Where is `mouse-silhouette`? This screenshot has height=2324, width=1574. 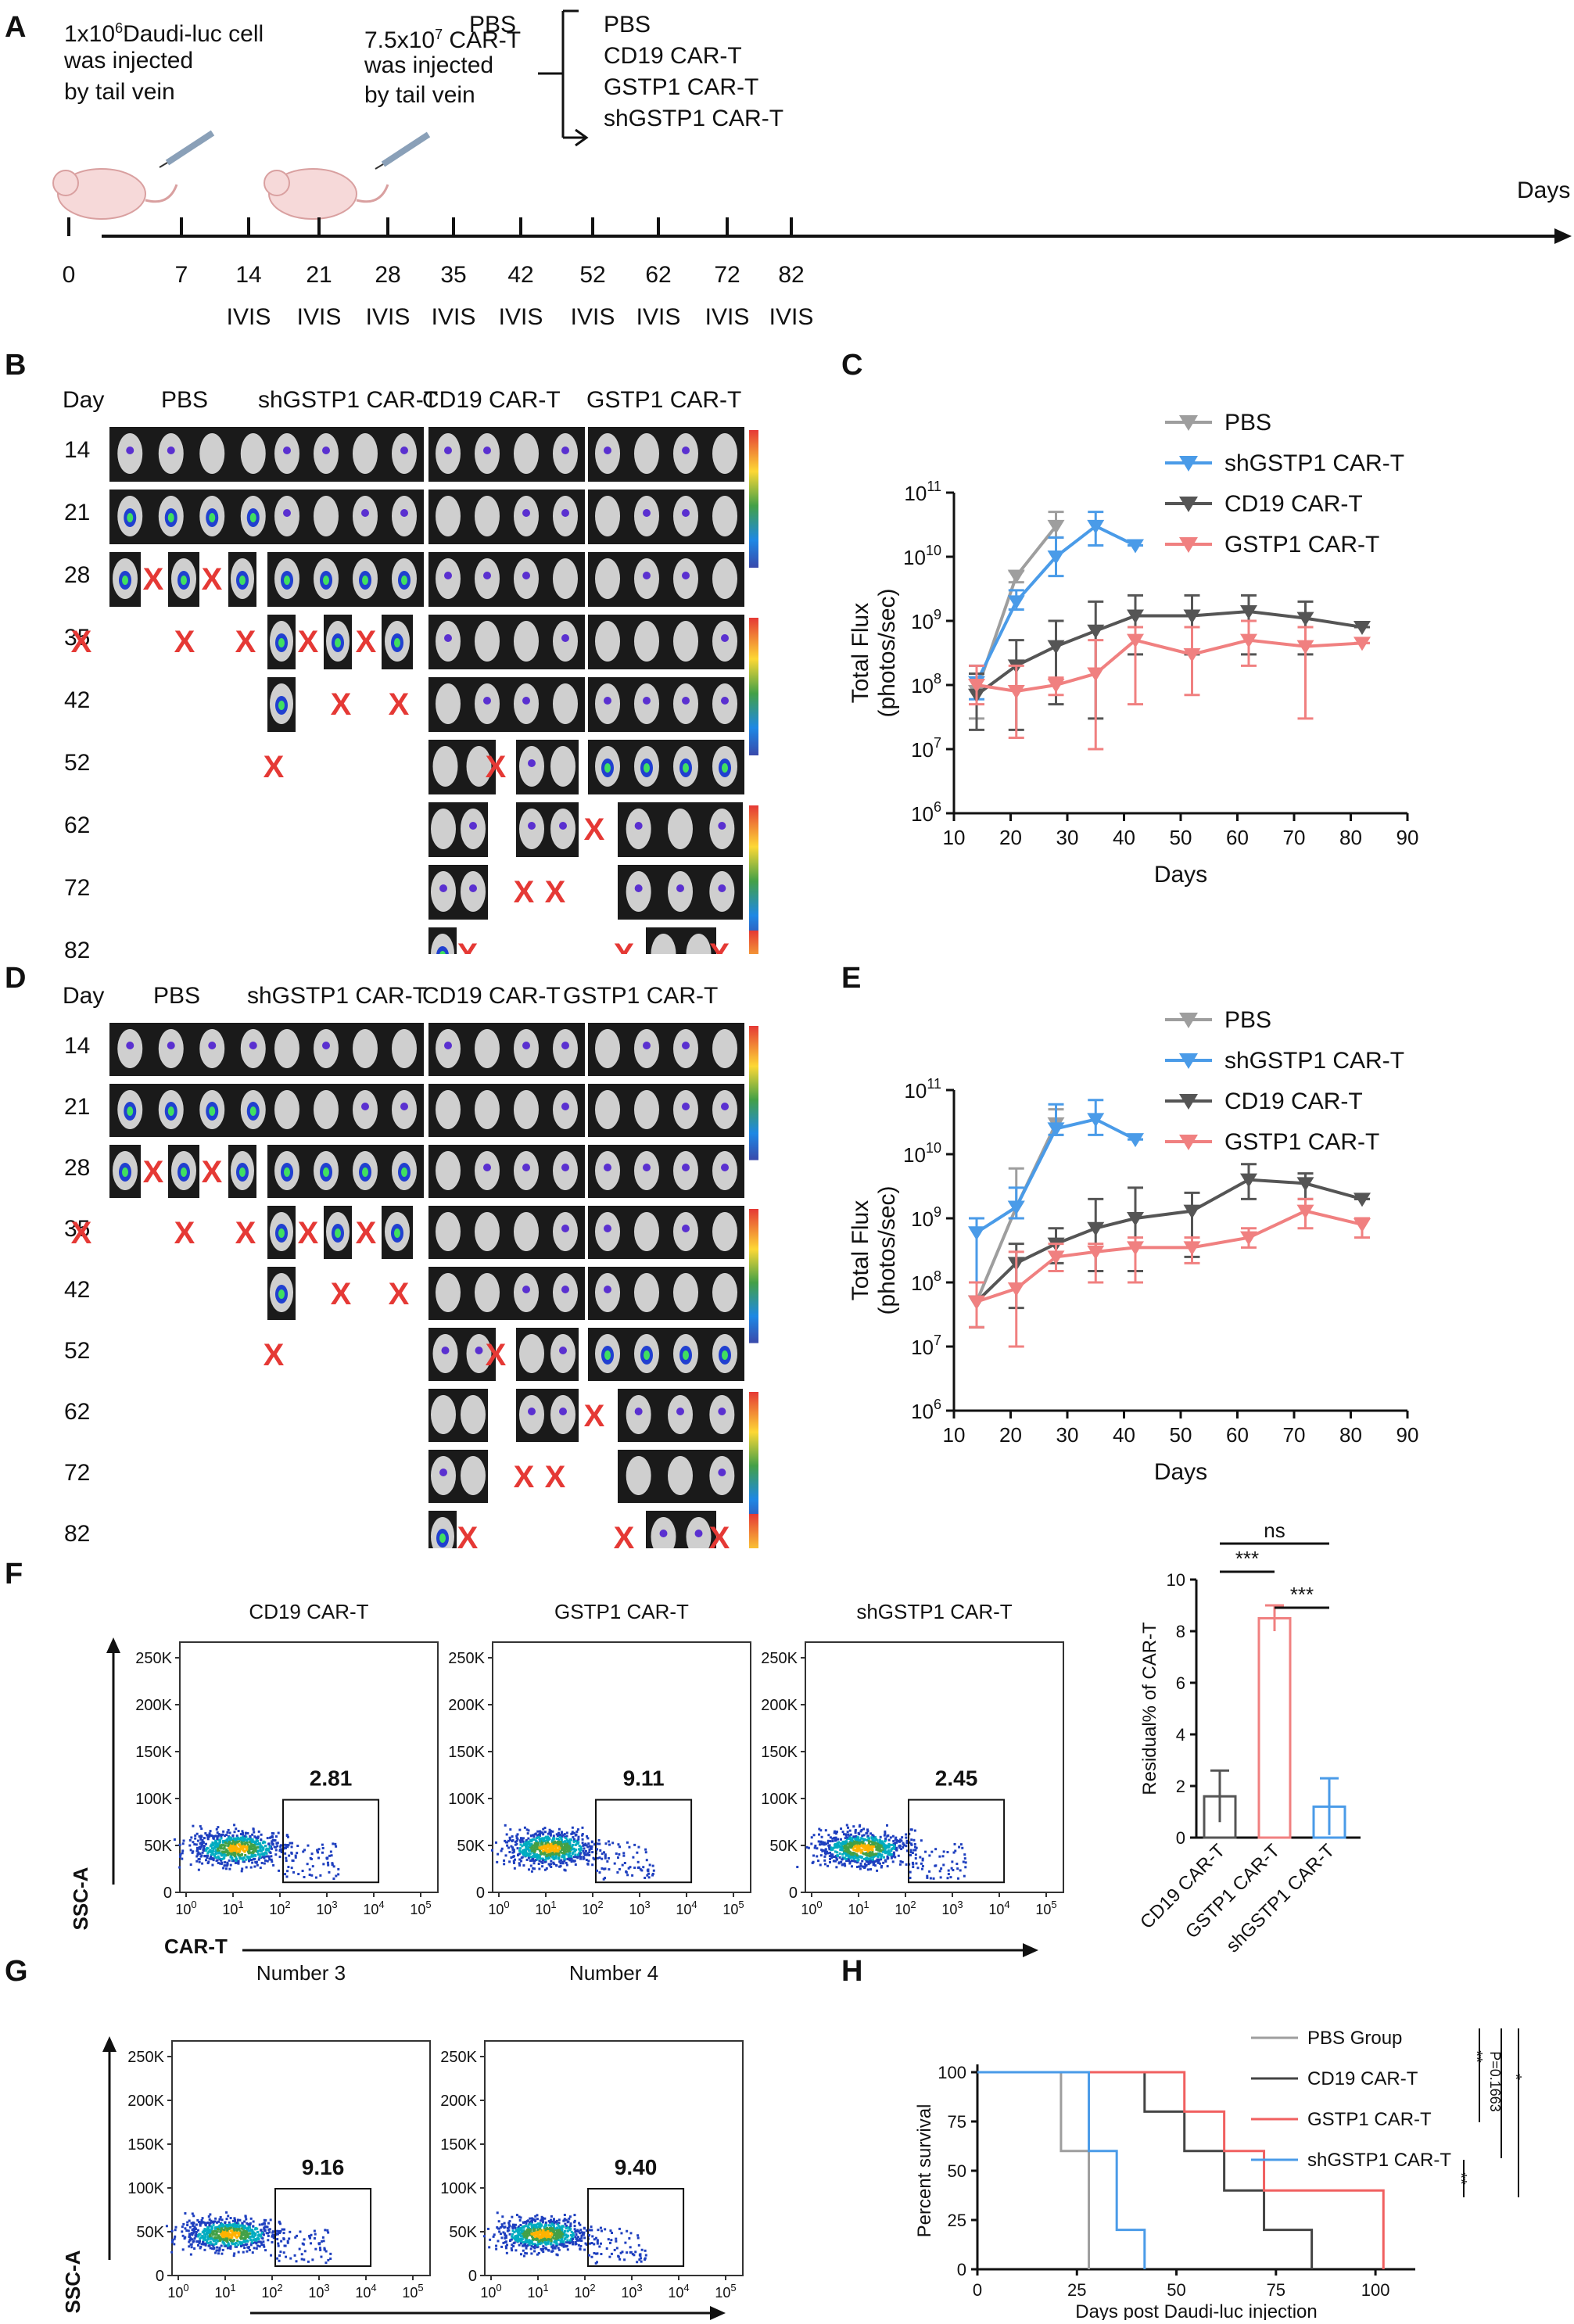
mouse-silhouette is located at coordinates (646, 1109).